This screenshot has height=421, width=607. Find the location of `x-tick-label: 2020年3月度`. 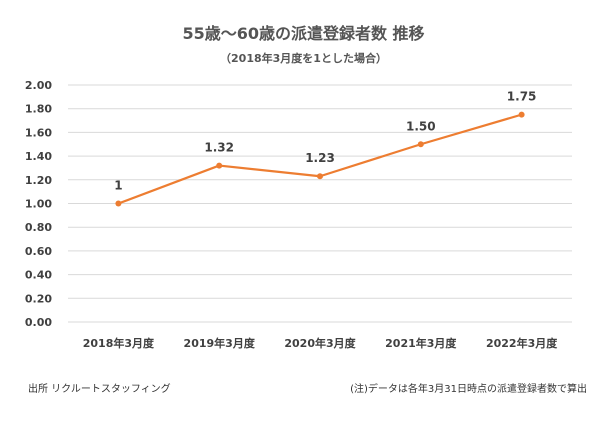

x-tick-label: 2020年3月度 is located at coordinates (320, 343).